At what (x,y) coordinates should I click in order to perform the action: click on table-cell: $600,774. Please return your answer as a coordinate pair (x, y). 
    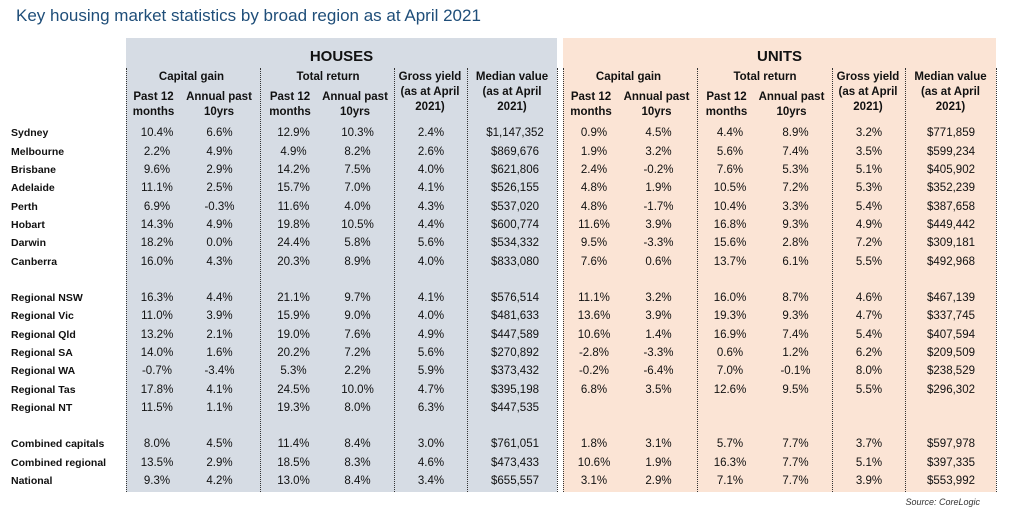
    Looking at the image, I should click on (515, 225).